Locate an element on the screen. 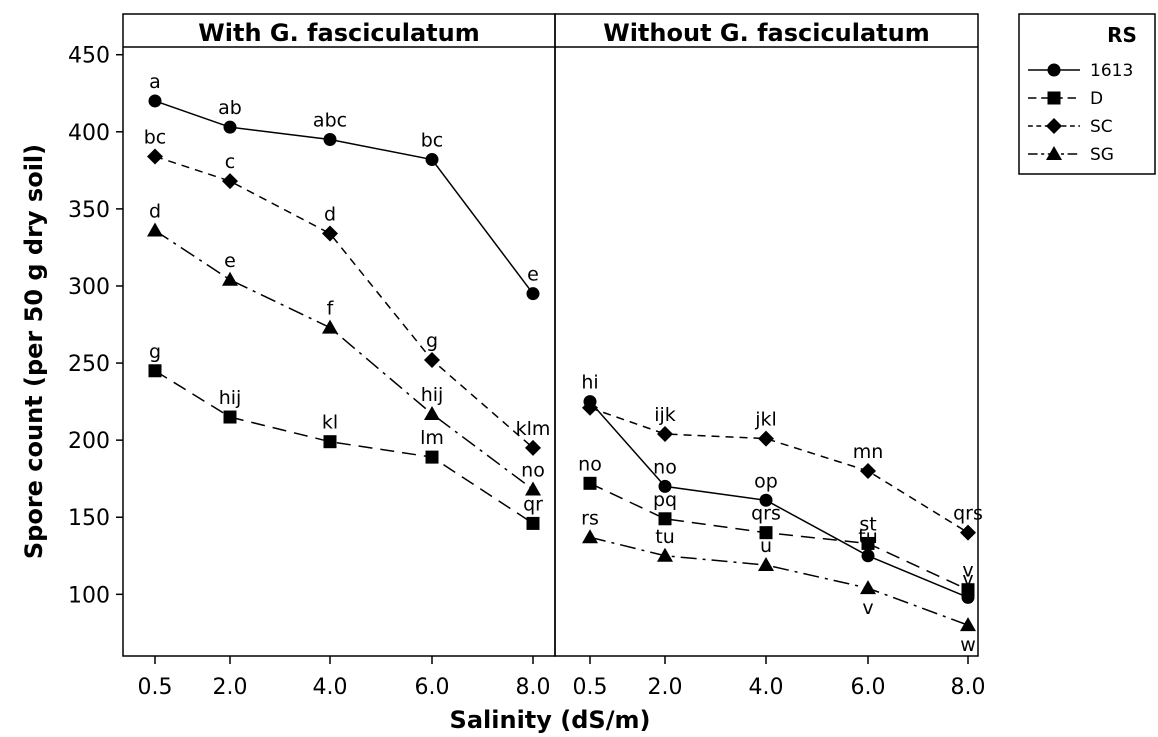  series-1613: a ab abc bc e is located at coordinates (344, 186).